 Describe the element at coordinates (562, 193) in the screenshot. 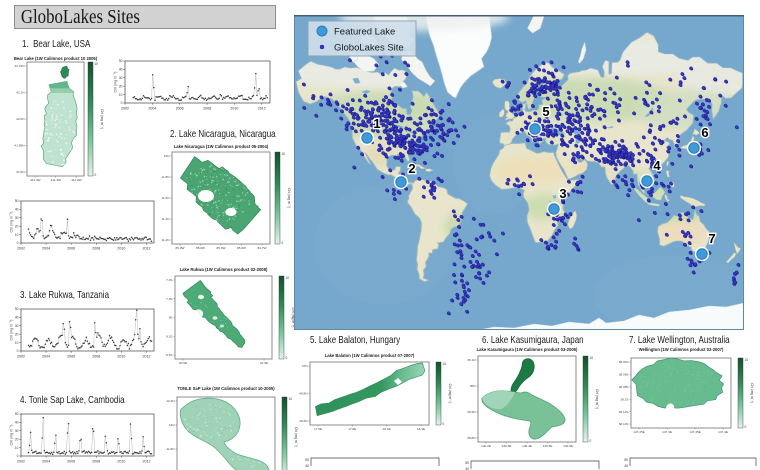

I see `svg-text: 3` at that location.